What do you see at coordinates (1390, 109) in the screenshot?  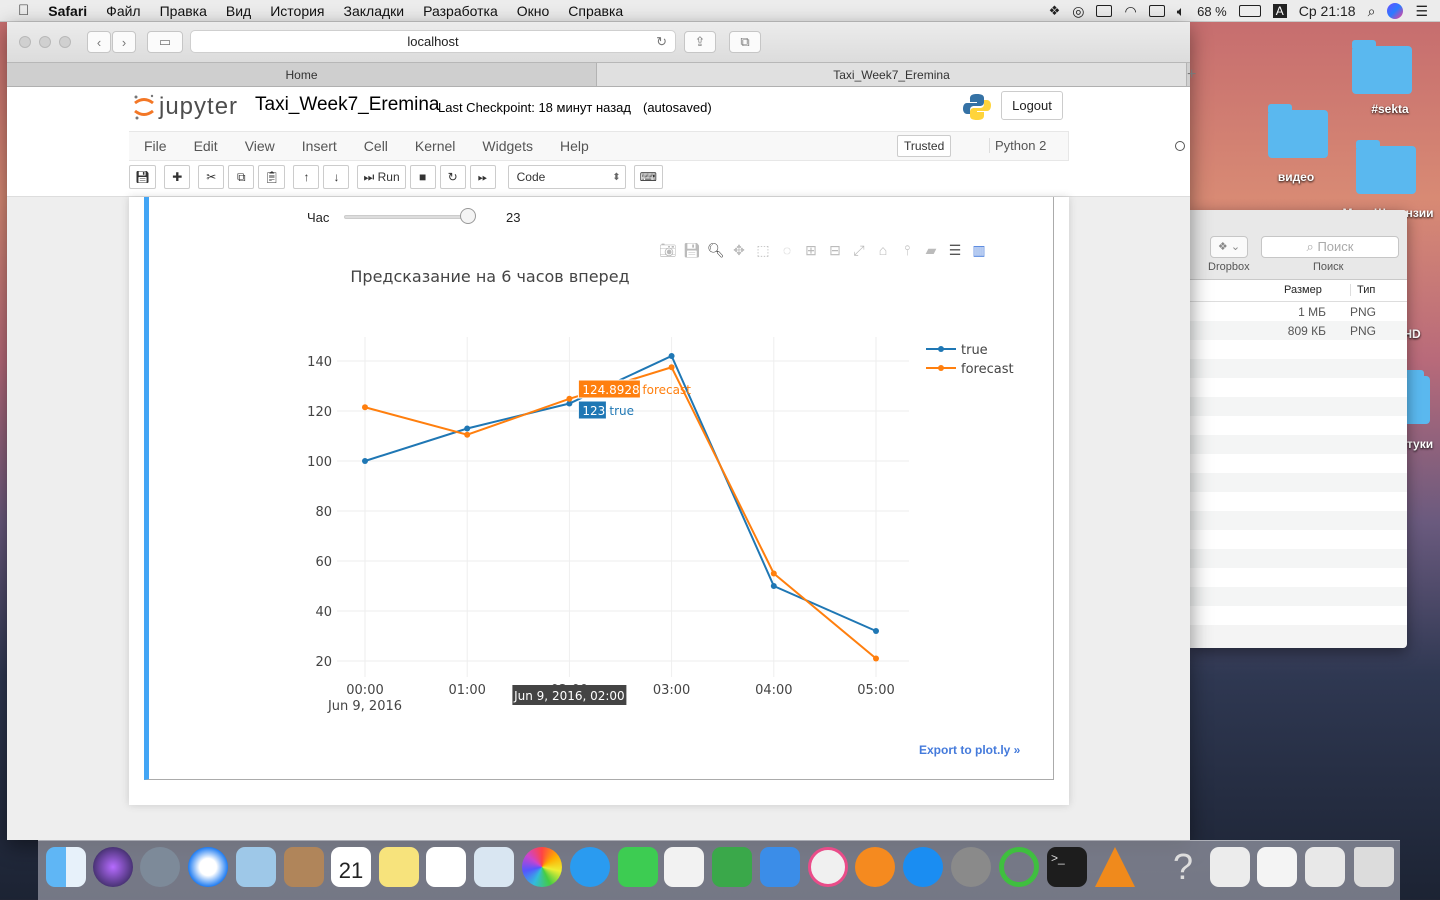 I see `desktop-label-sekta: #sekta` at bounding box center [1390, 109].